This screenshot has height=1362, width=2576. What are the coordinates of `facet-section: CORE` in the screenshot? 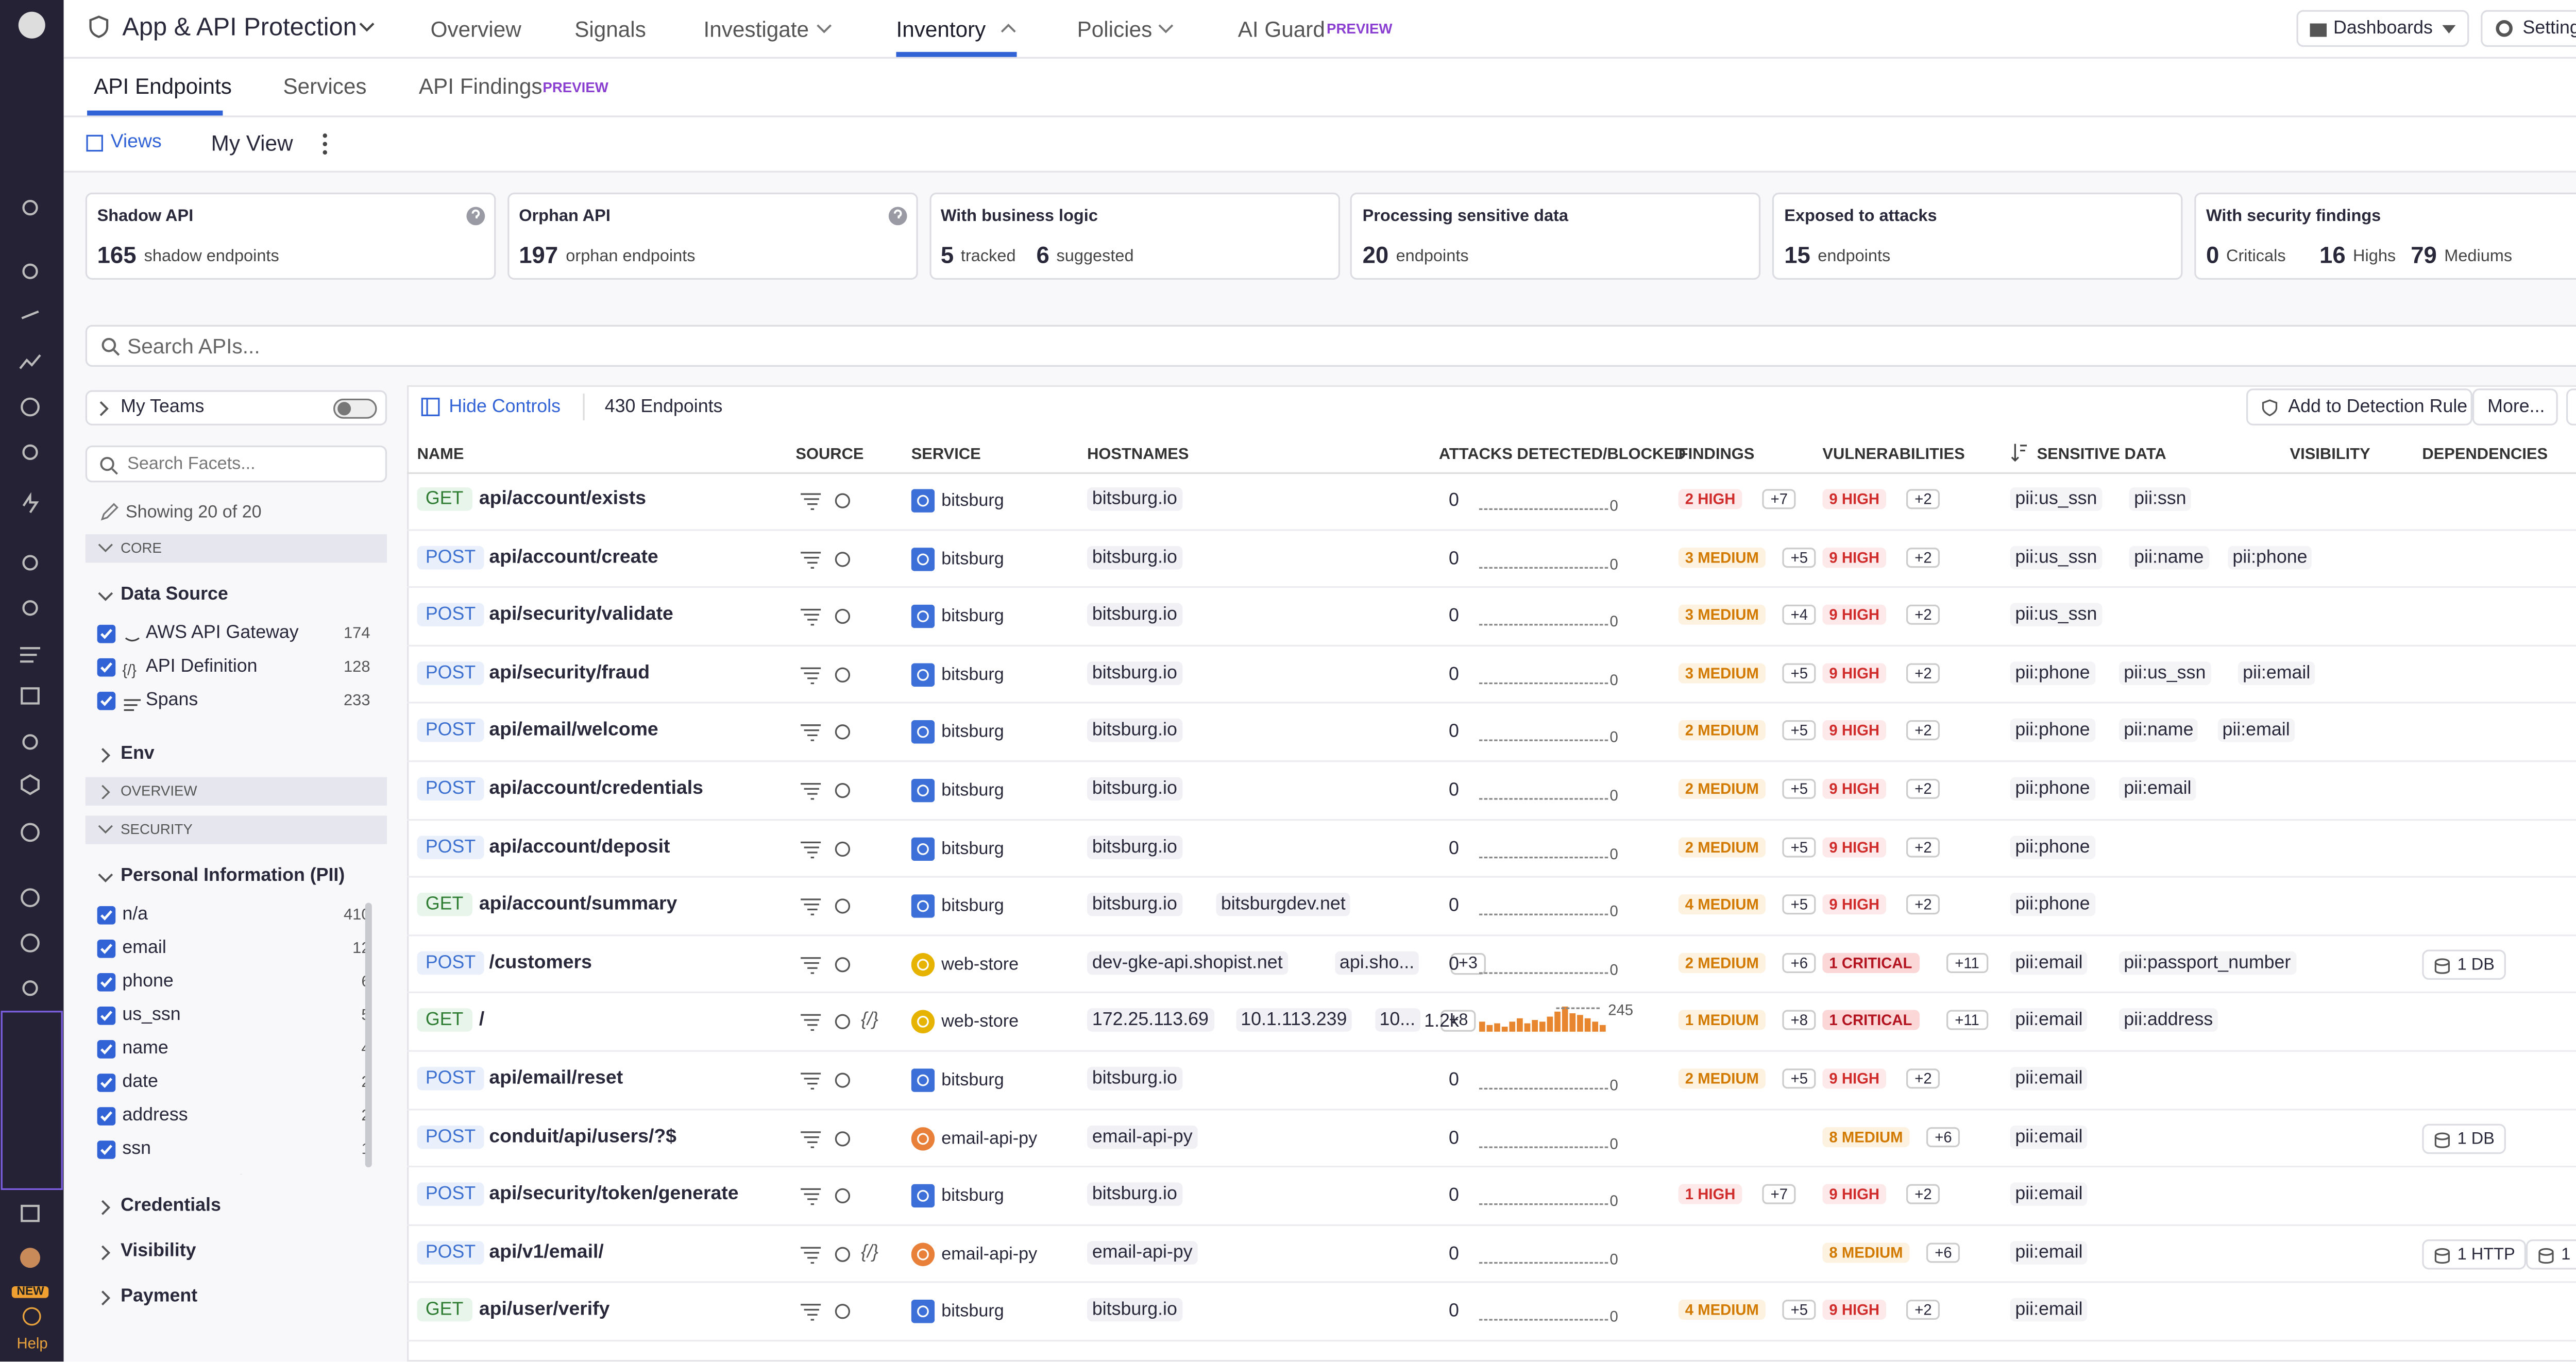 It's located at (236, 548).